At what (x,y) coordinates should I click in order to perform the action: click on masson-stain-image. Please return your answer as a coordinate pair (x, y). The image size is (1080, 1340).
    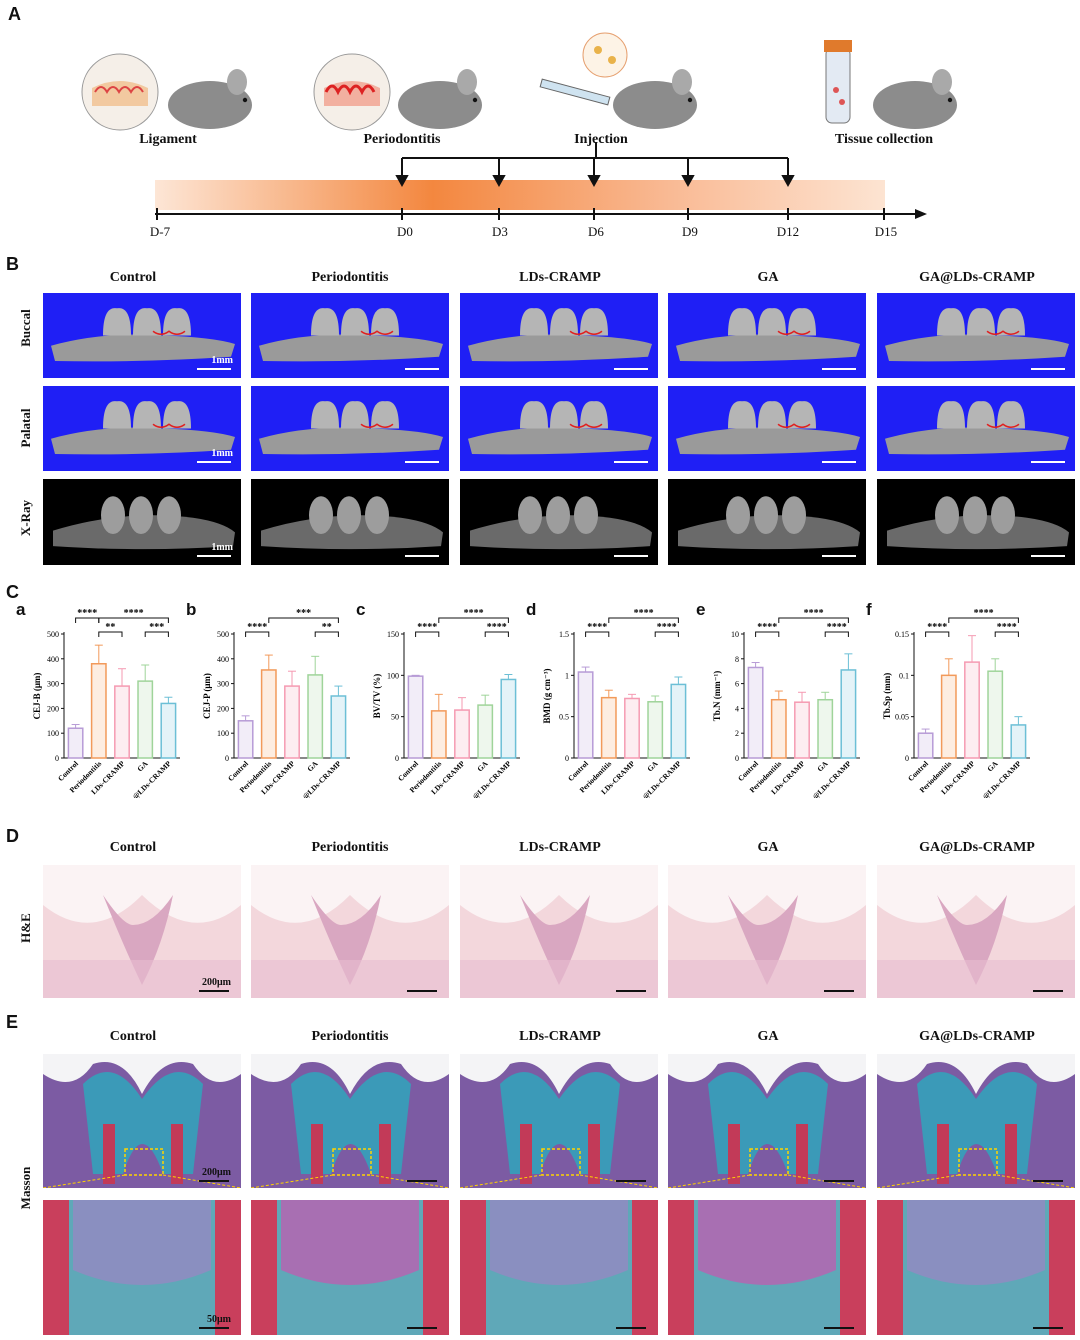
    Looking at the image, I should click on (767, 1121).